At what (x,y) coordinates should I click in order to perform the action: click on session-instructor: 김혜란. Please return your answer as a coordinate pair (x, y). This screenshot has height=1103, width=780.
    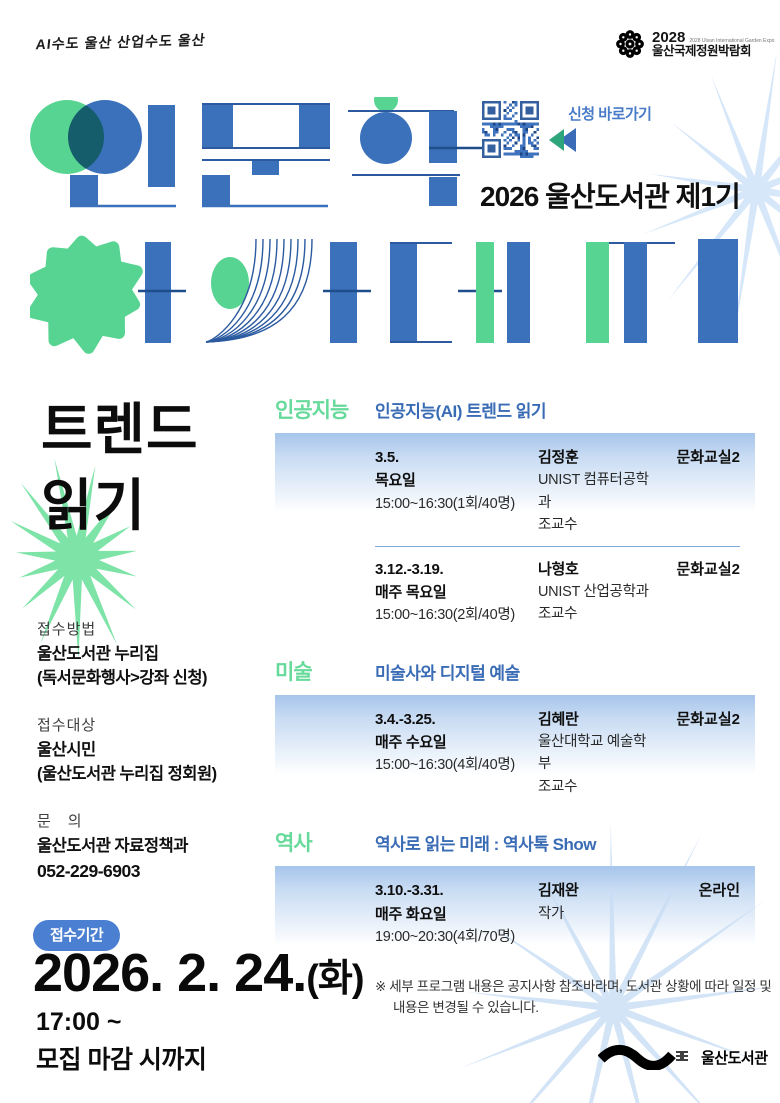
    Looking at the image, I should click on (558, 719).